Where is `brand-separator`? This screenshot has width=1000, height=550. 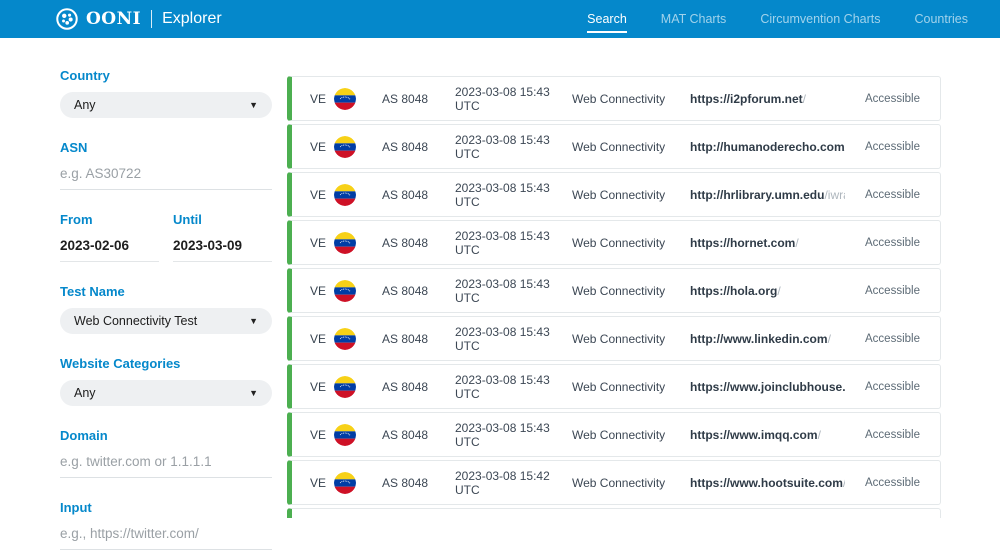 brand-separator is located at coordinates (151, 19).